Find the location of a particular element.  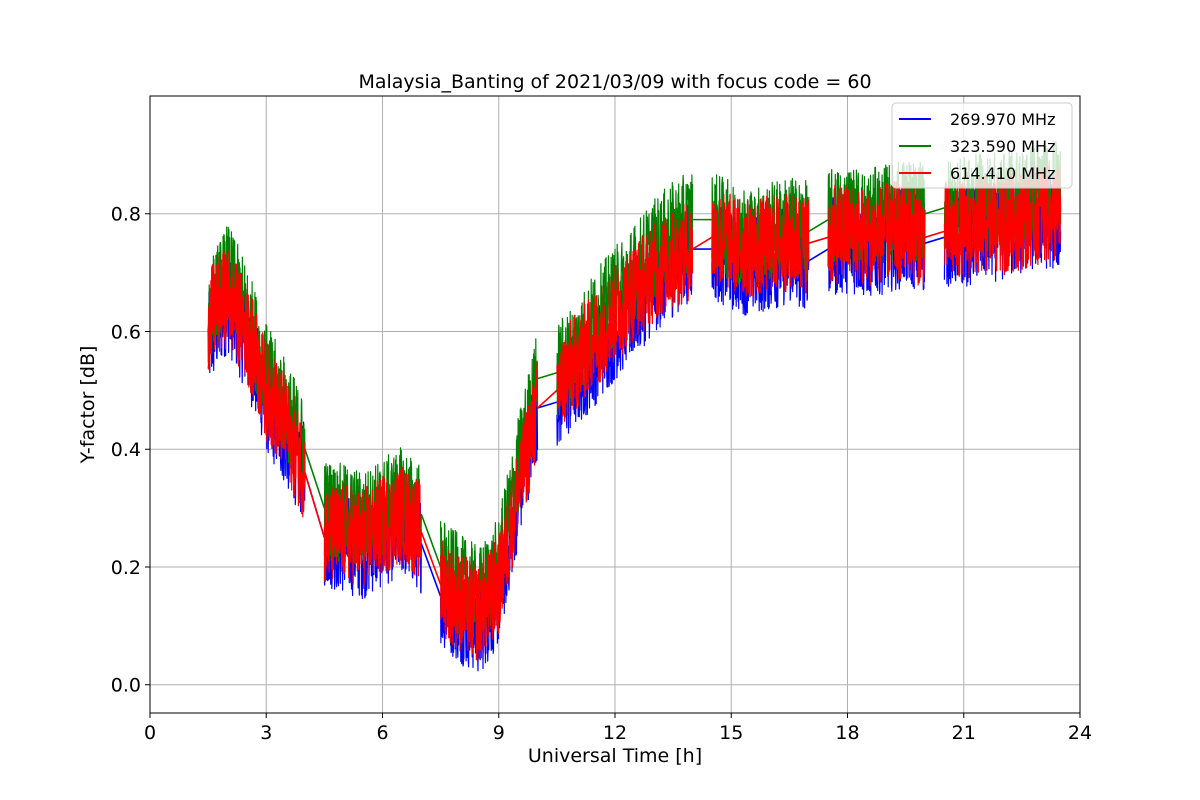

x-tick-label: 24 is located at coordinates (1080, 733).